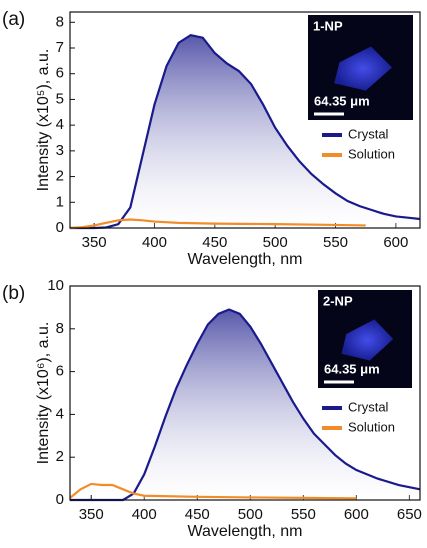  What do you see at coordinates (55, 285) in the screenshot?
I see `y-tick-label: 10` at bounding box center [55, 285].